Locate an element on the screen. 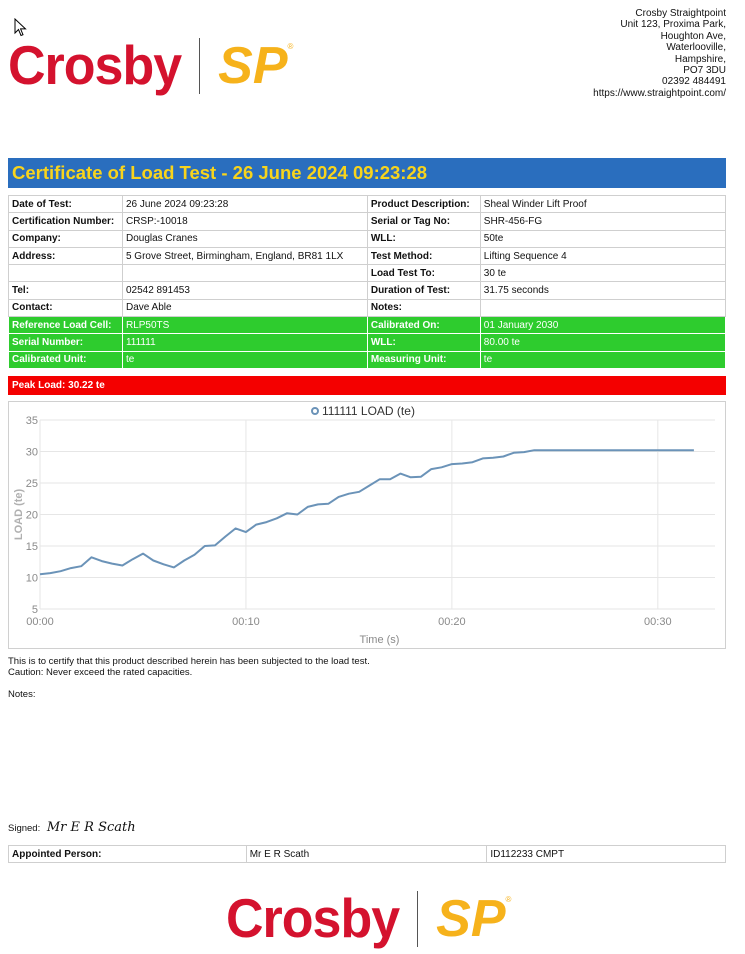 This screenshot has width=745, height=954. y-tick-label: 30 is located at coordinates (32, 453).